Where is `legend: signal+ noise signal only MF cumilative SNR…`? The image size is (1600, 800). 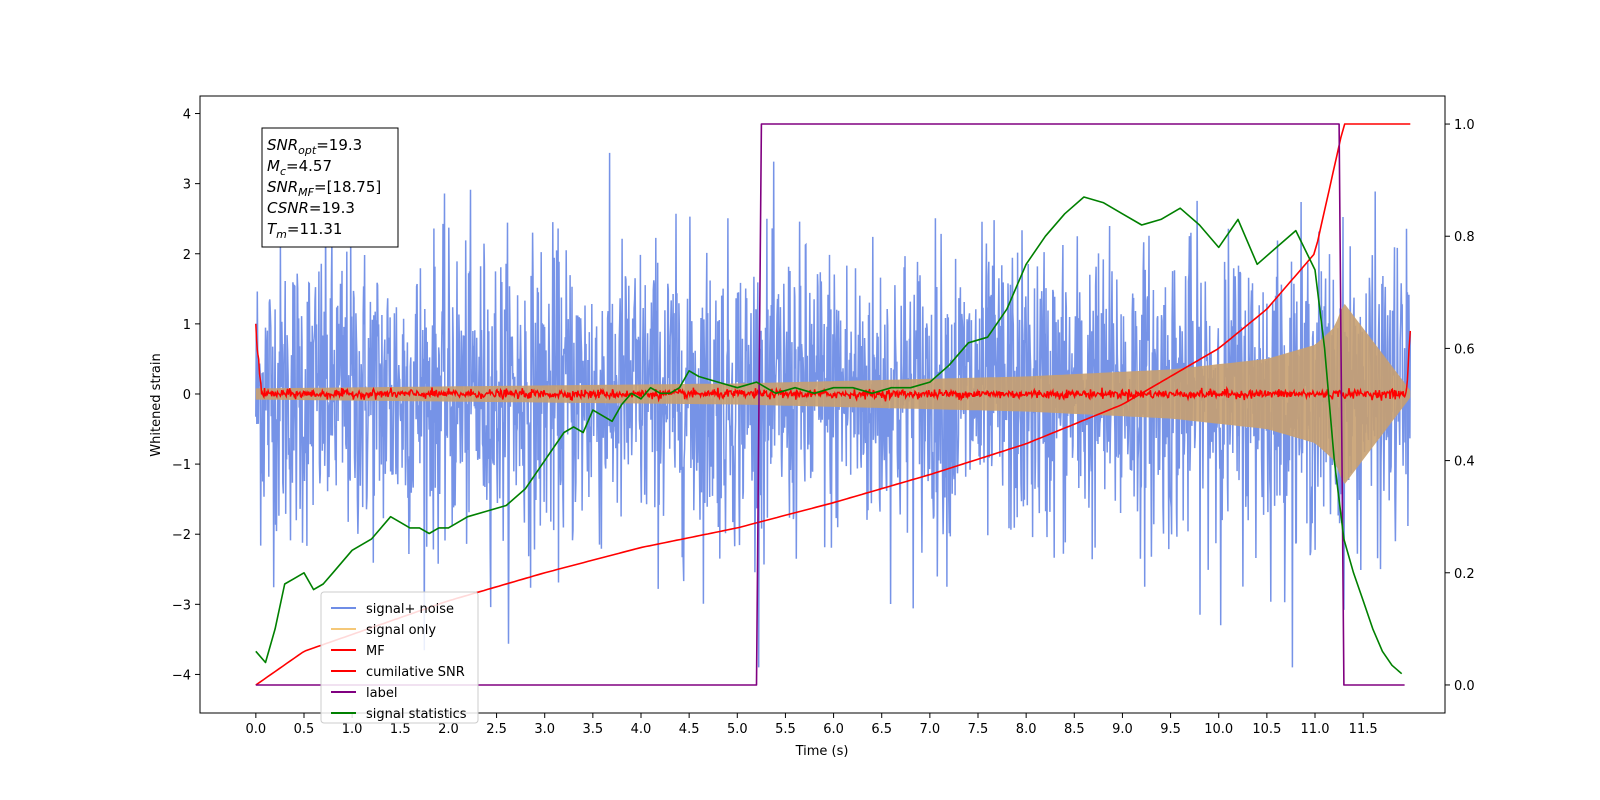
legend: signal+ noise signal only MF cumilative SNR… is located at coordinates (399, 657).